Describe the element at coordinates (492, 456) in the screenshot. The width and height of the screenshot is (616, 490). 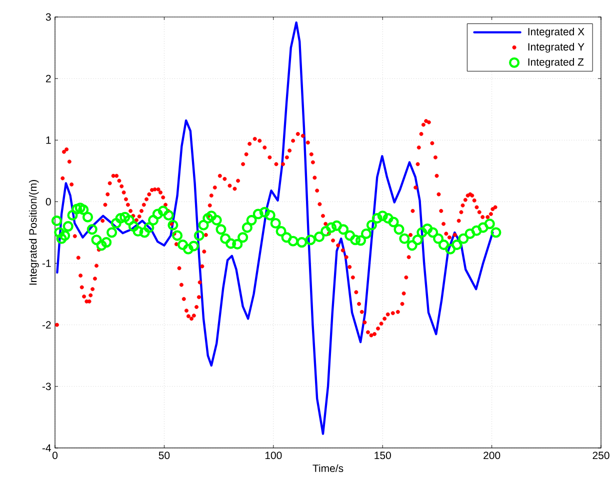
I see `x-tick-label: 200` at that location.